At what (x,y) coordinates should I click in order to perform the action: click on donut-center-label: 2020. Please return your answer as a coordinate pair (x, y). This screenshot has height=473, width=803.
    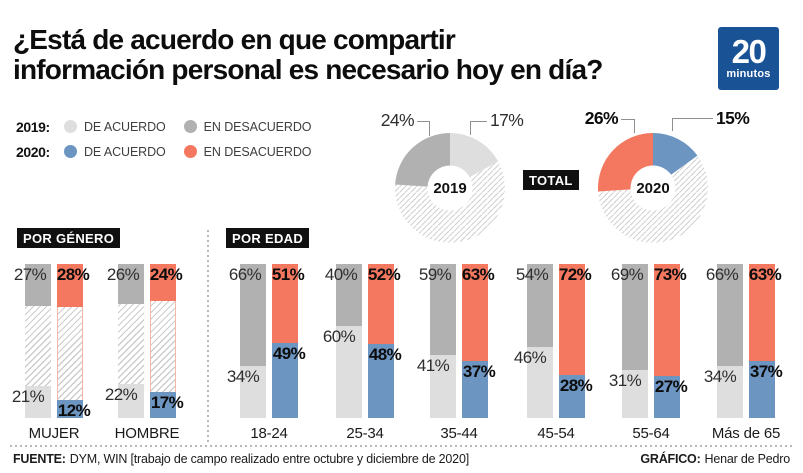
    Looking at the image, I should click on (652, 188).